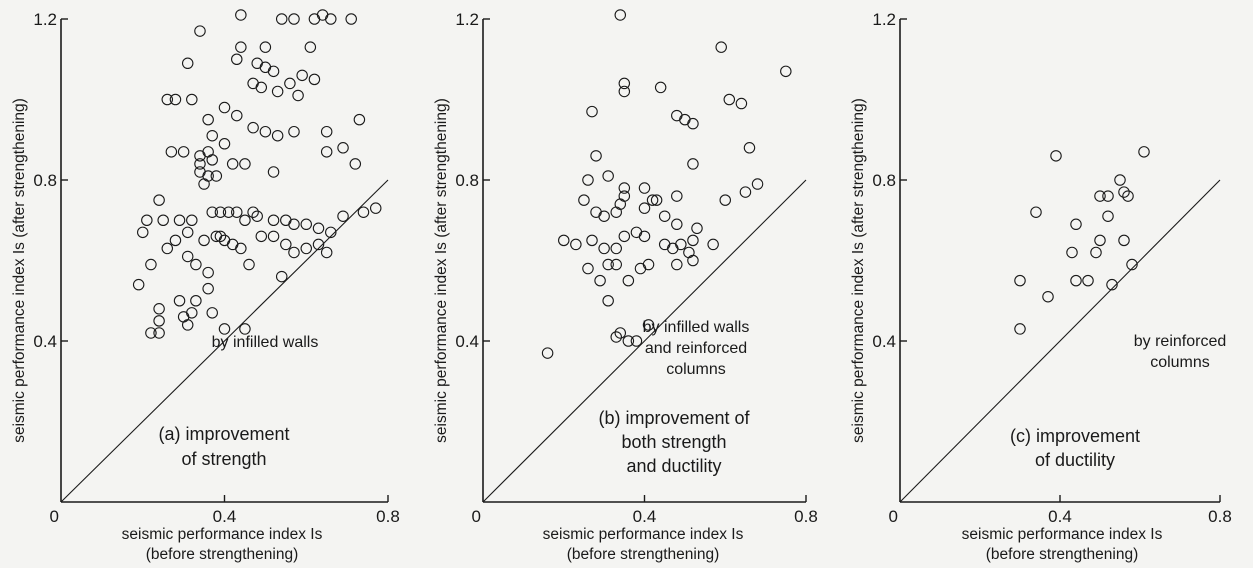 This screenshot has height=568, width=1253. What do you see at coordinates (223, 434) in the screenshot?
I see `panel-caption: (a) improvement` at bounding box center [223, 434].